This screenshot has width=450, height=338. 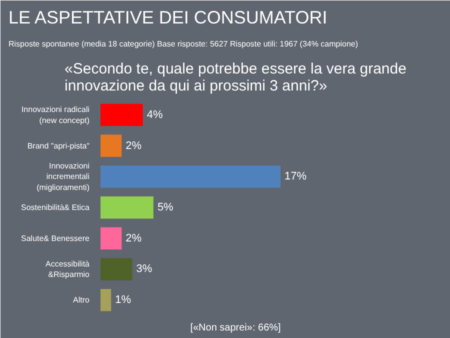 I want to click on text: «Secondo te, quale potrebbe essere la vera grande innovazione da qui ai prossimi 3 anni?», so click(x=235, y=77).